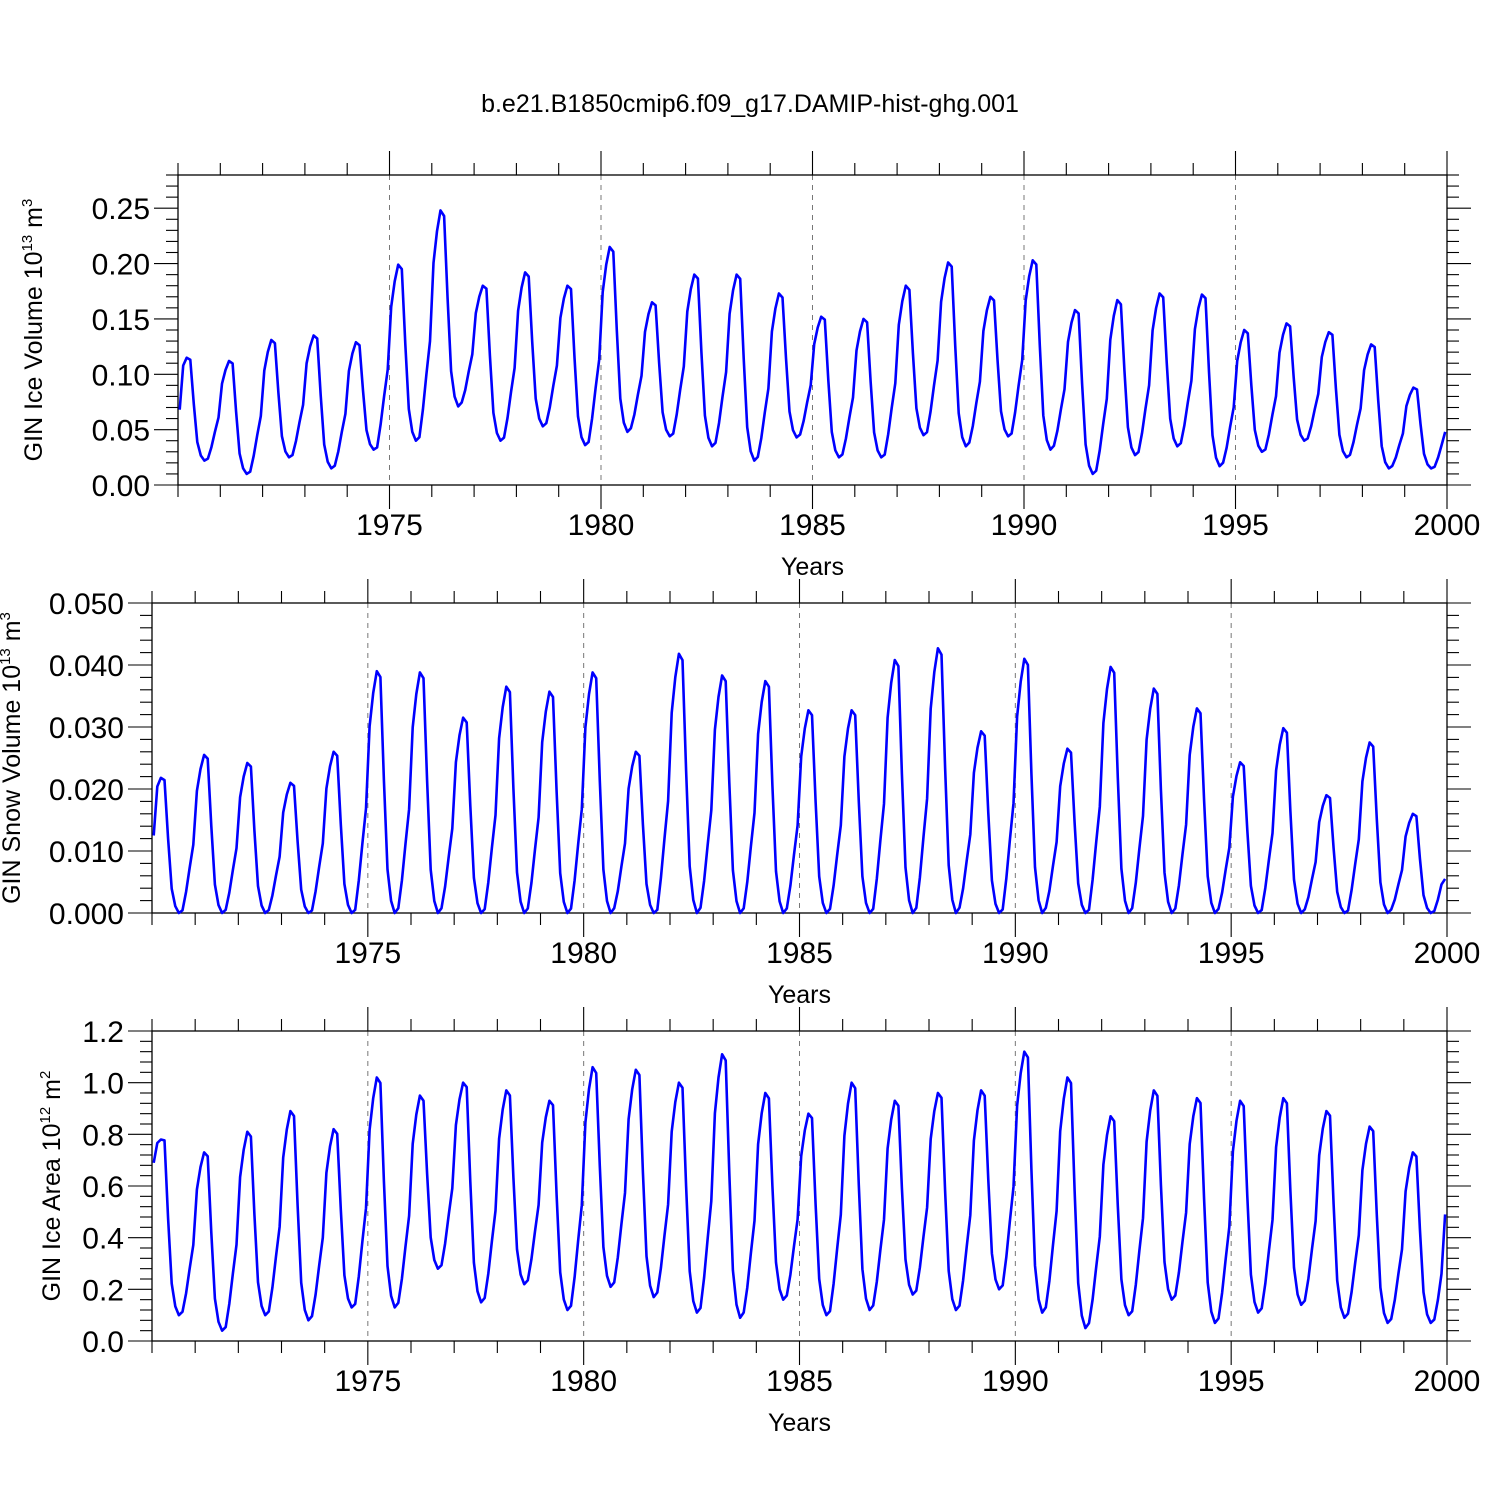  Describe the element at coordinates (34, 356) in the screenshot. I see `y-label-text: GIN Ice Volume 10` at that location.